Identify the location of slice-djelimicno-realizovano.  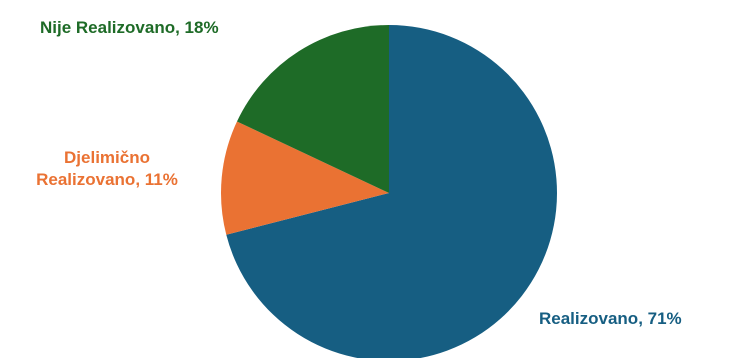
(305, 178).